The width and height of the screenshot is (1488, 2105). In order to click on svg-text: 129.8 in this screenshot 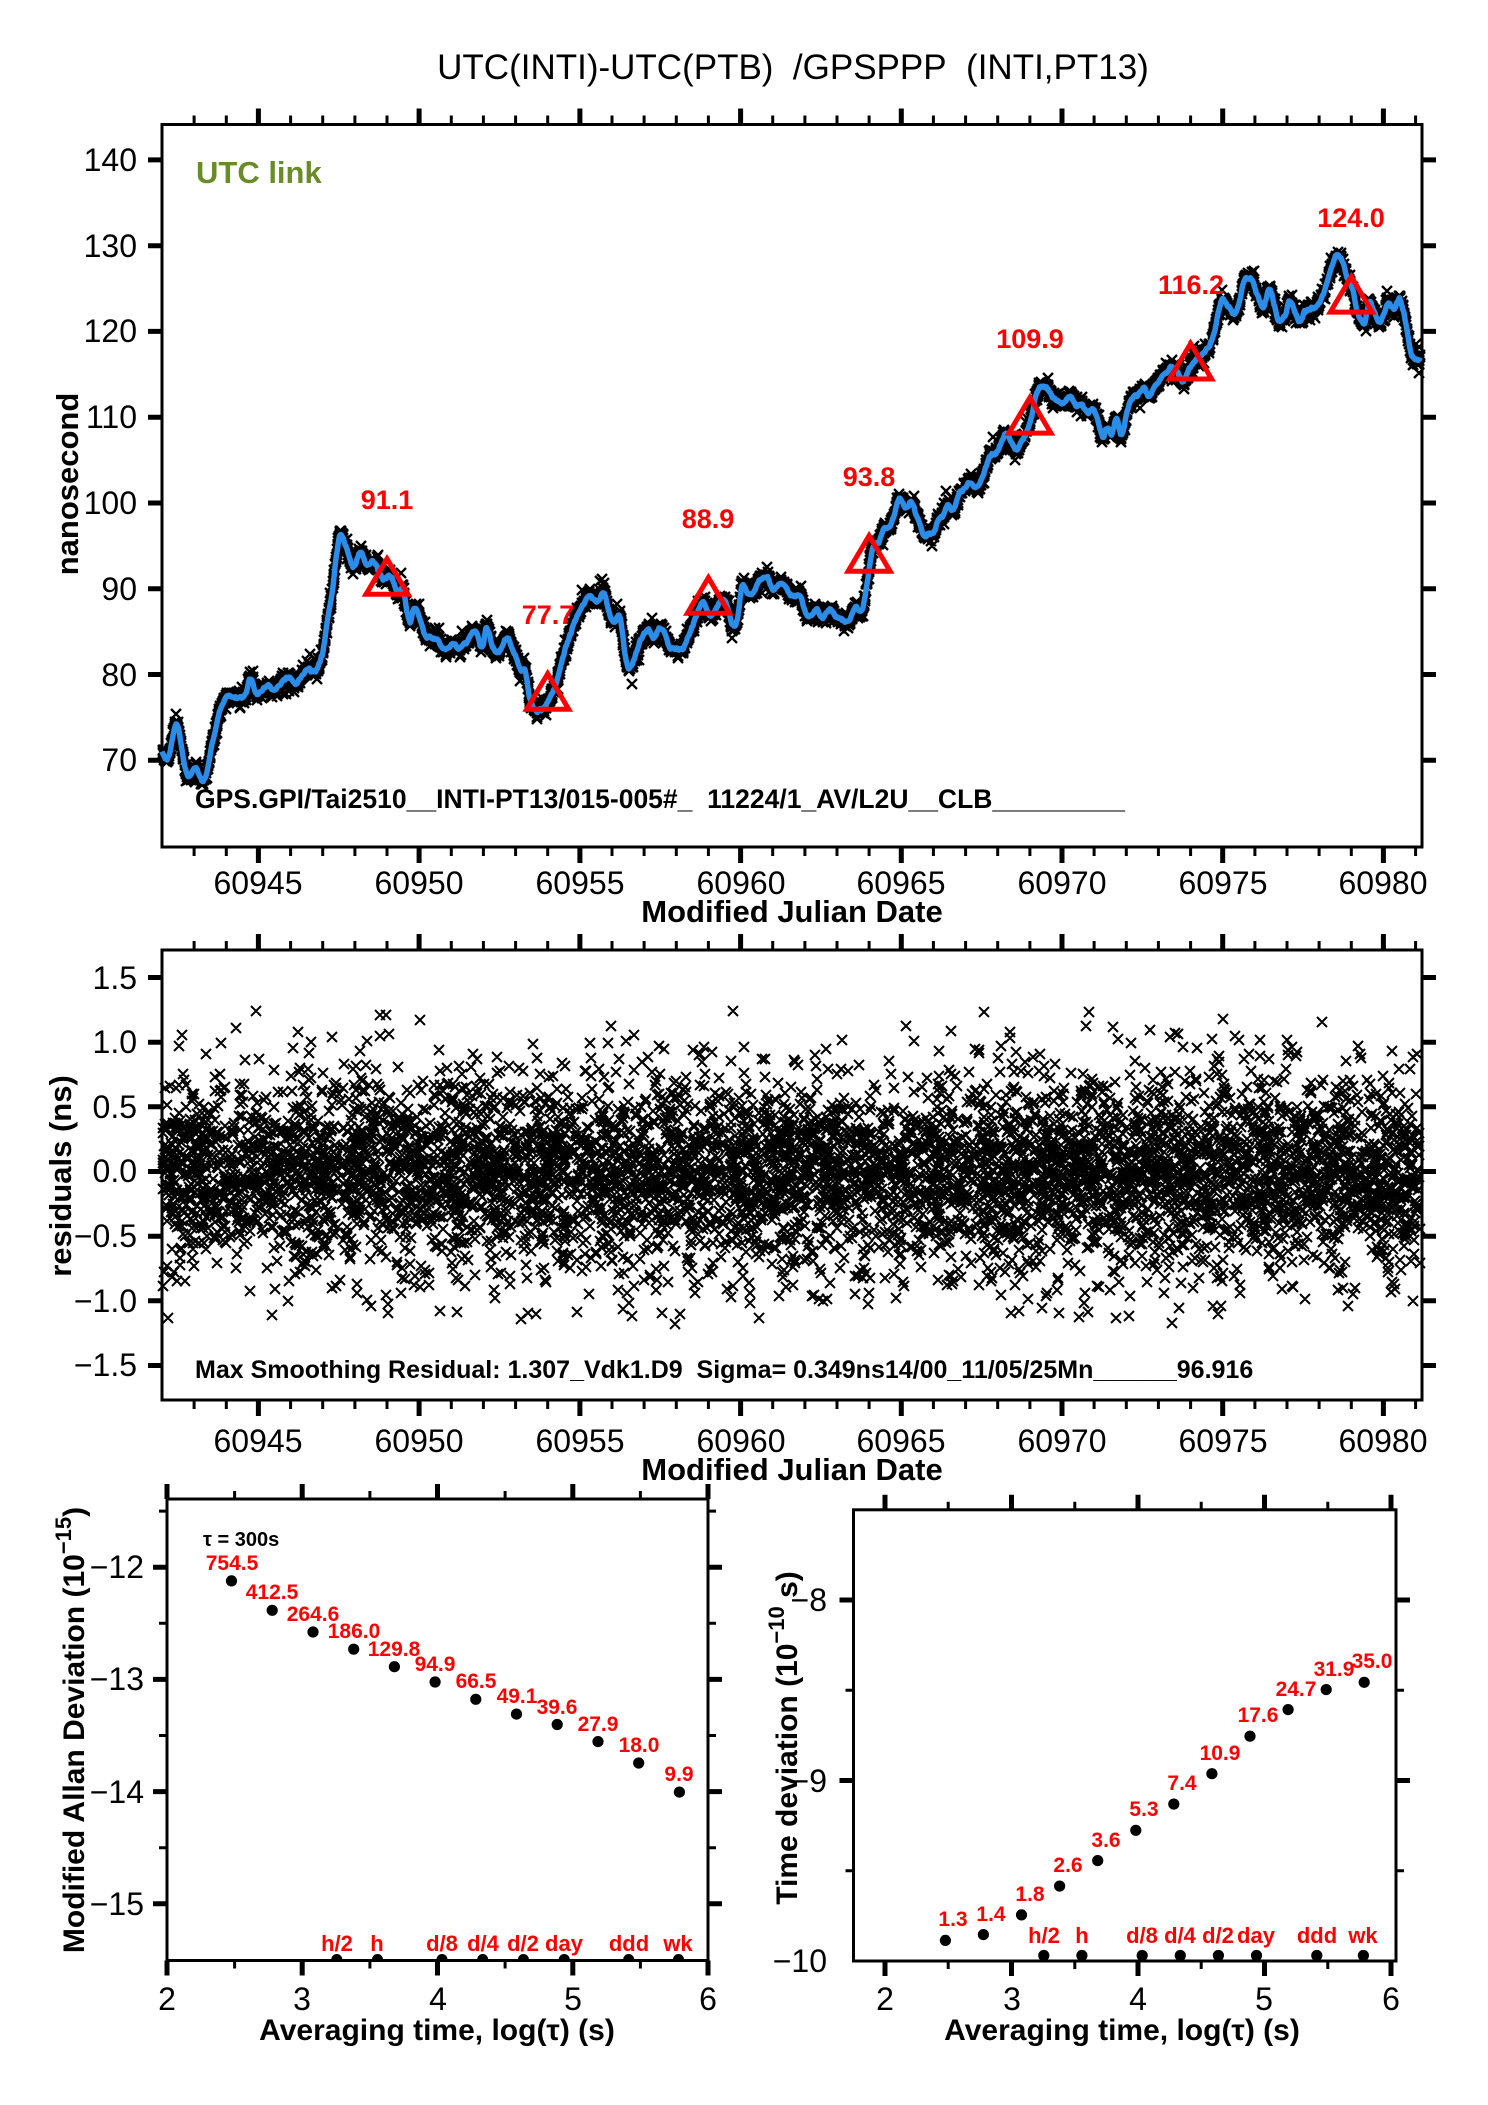, I will do `click(394, 1649)`.